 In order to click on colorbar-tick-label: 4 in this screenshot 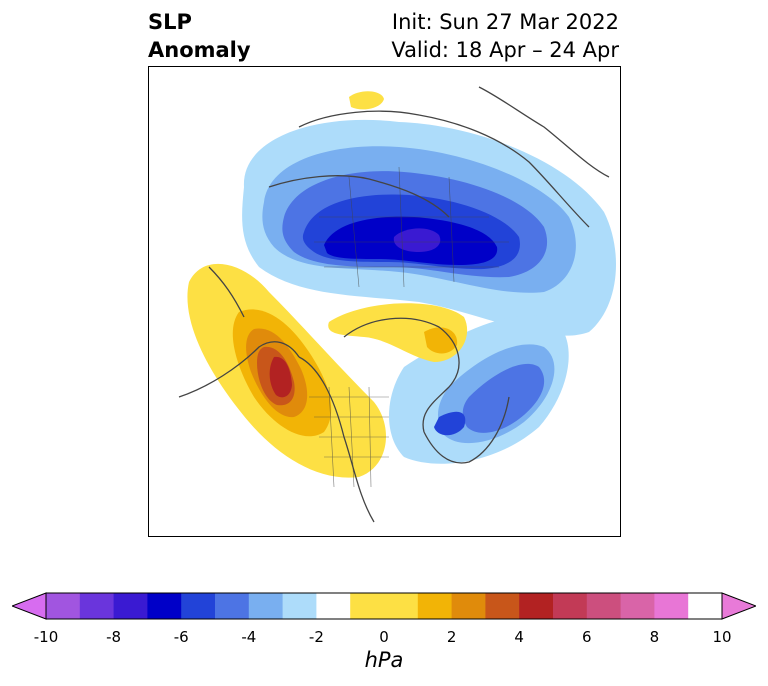, I will do `click(519, 637)`.